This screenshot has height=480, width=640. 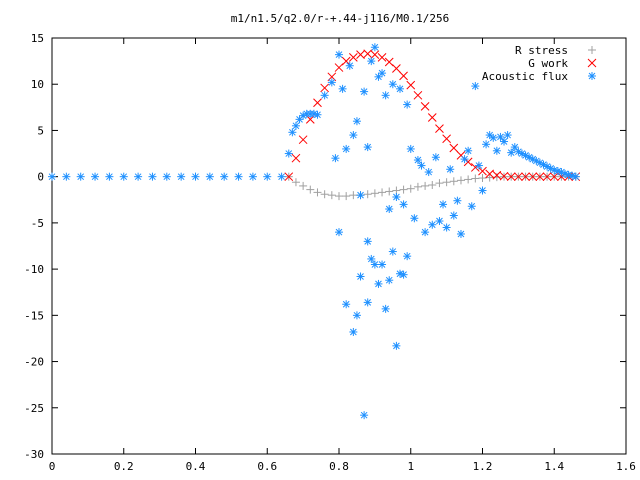 I want to click on legend-marker, so click(x=592, y=76).